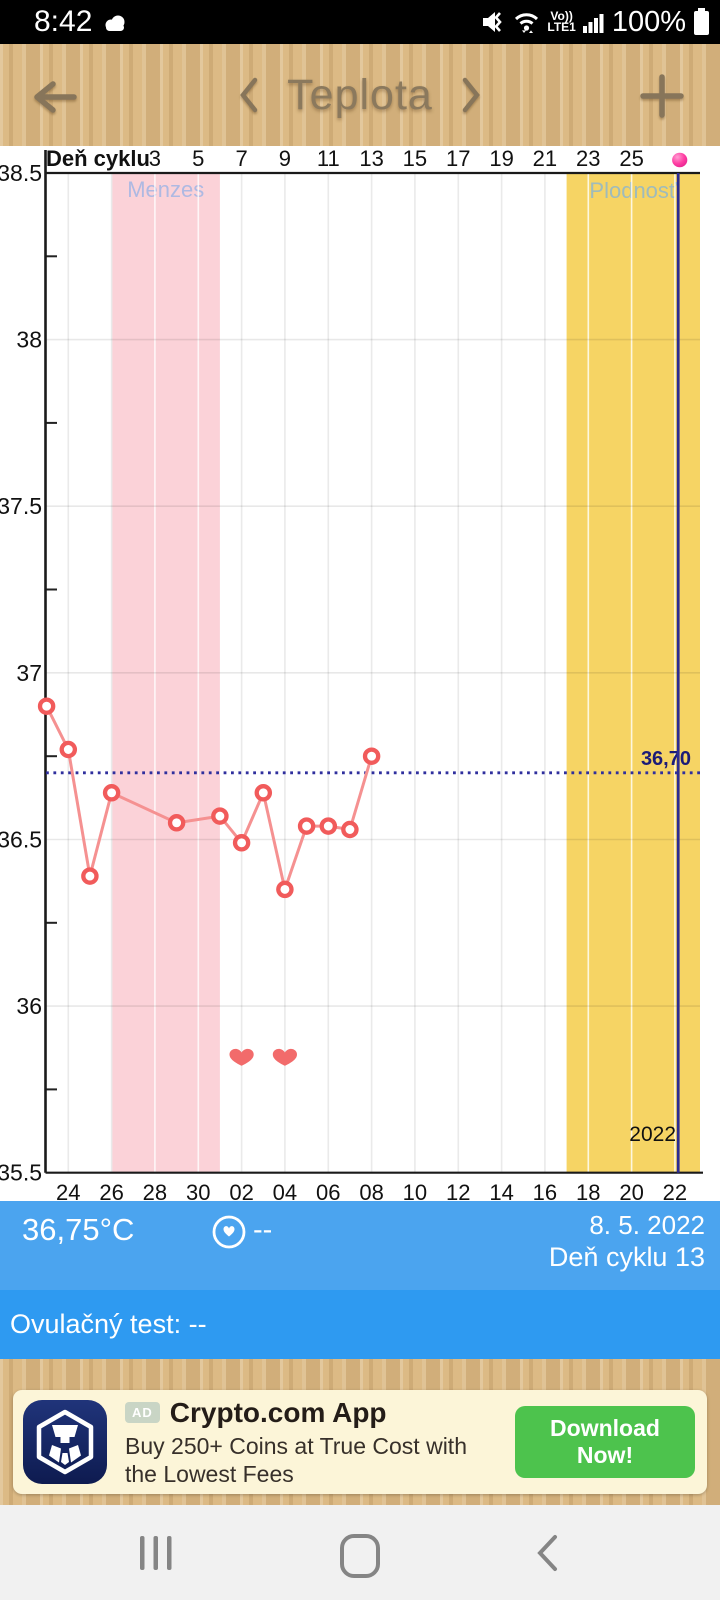 The height and width of the screenshot is (1600, 720). What do you see at coordinates (545, 1190) in the screenshot?
I see `x-axis-date-label: 16` at bounding box center [545, 1190].